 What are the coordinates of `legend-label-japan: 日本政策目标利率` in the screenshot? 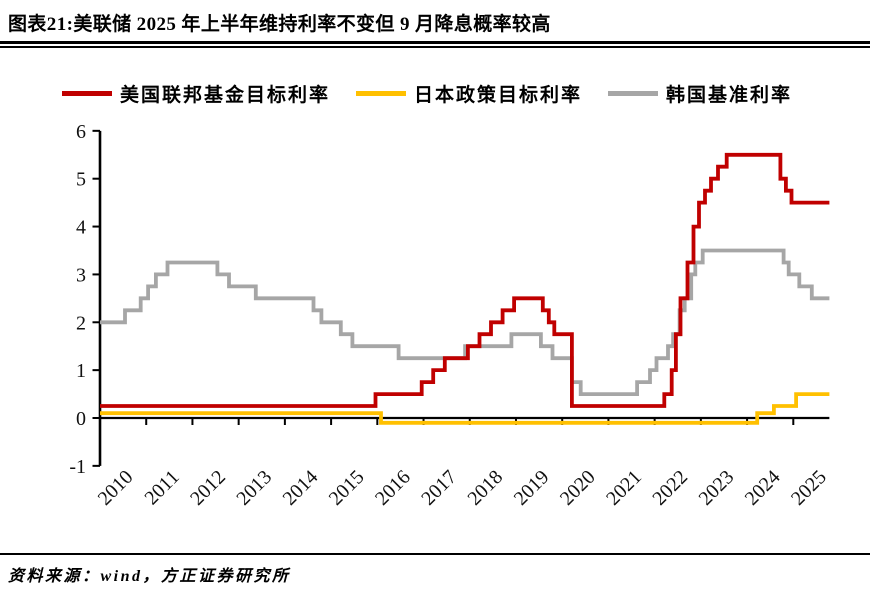 It's located at (498, 95).